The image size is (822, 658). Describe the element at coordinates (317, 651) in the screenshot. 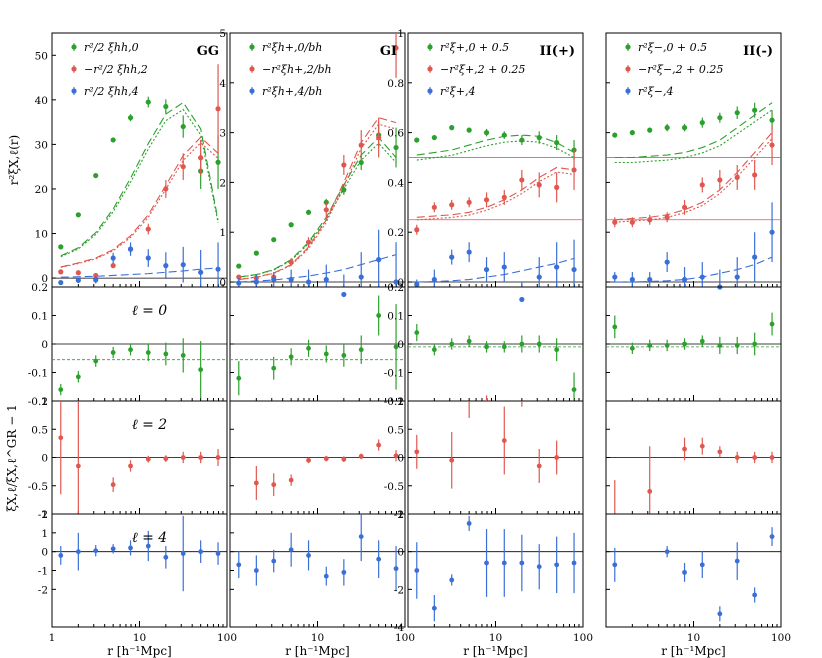

I see `x-axis-label-2: r [h⁻¹Mpc]` at that location.